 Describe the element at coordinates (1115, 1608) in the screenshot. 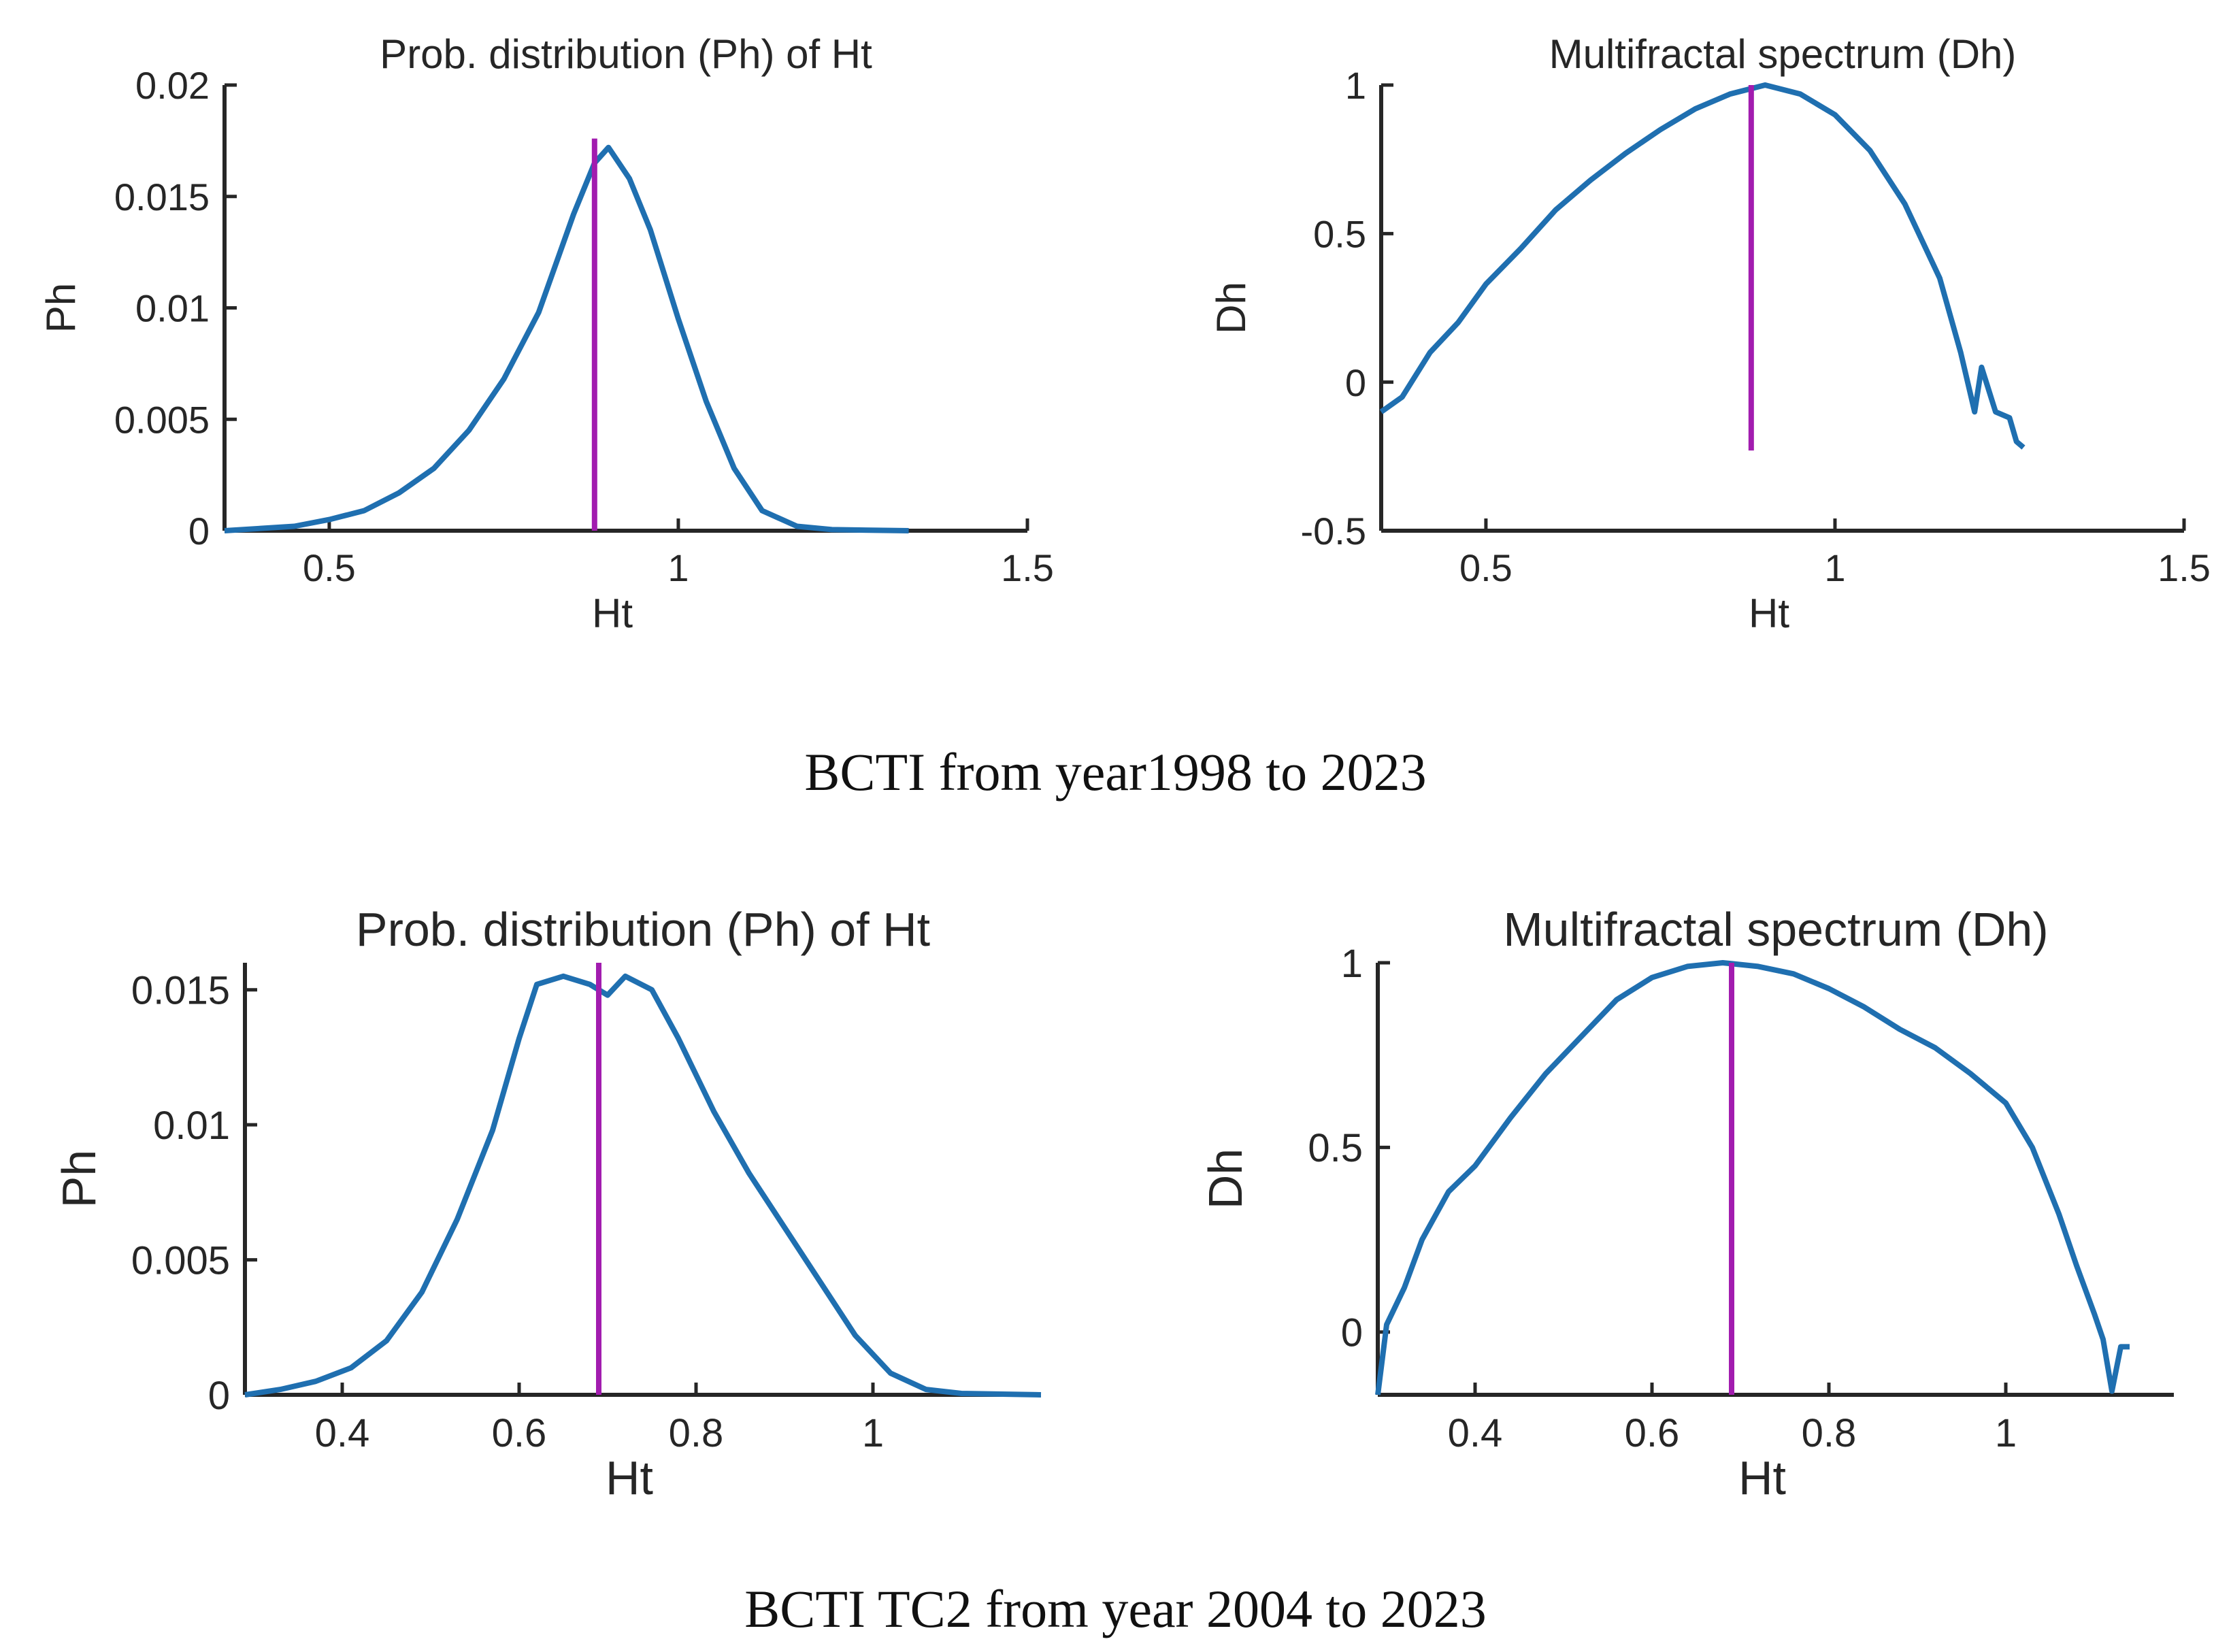

I see `caption-bottom: BCTI TC2 from year 2004 to 2023` at that location.